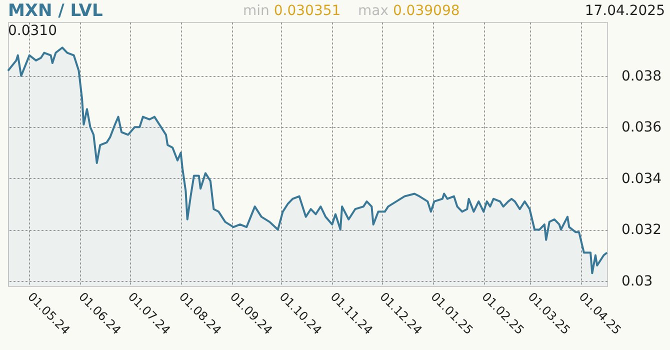 Image resolution: width=670 pixels, height=350 pixels. Describe the element at coordinates (409, 11) in the screenshot. I see `text: max 0.039098` at that location.